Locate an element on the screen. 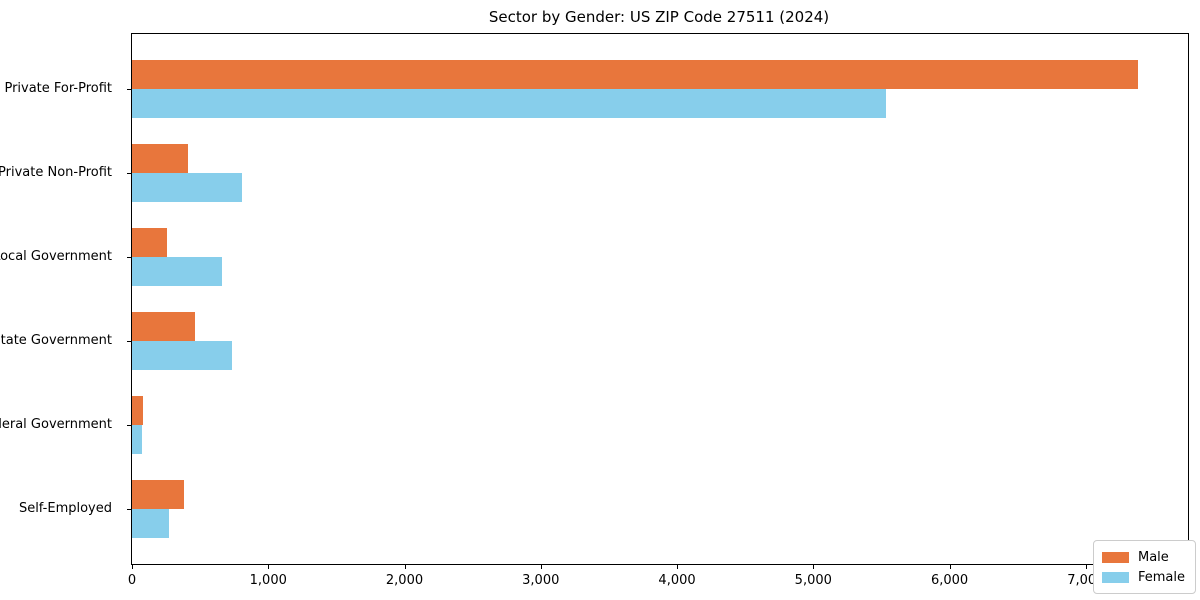 This screenshot has height=600, width=1200. x-tick-label: 0 is located at coordinates (132, 580).